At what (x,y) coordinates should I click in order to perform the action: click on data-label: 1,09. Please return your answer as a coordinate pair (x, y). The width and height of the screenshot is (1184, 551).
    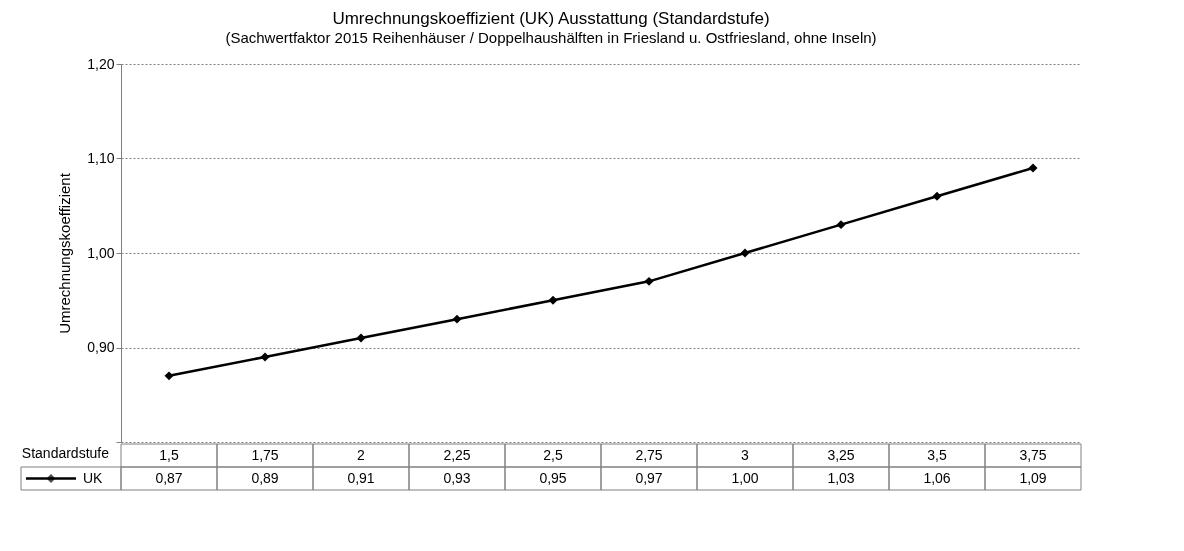
    Looking at the image, I should click on (1033, 477).